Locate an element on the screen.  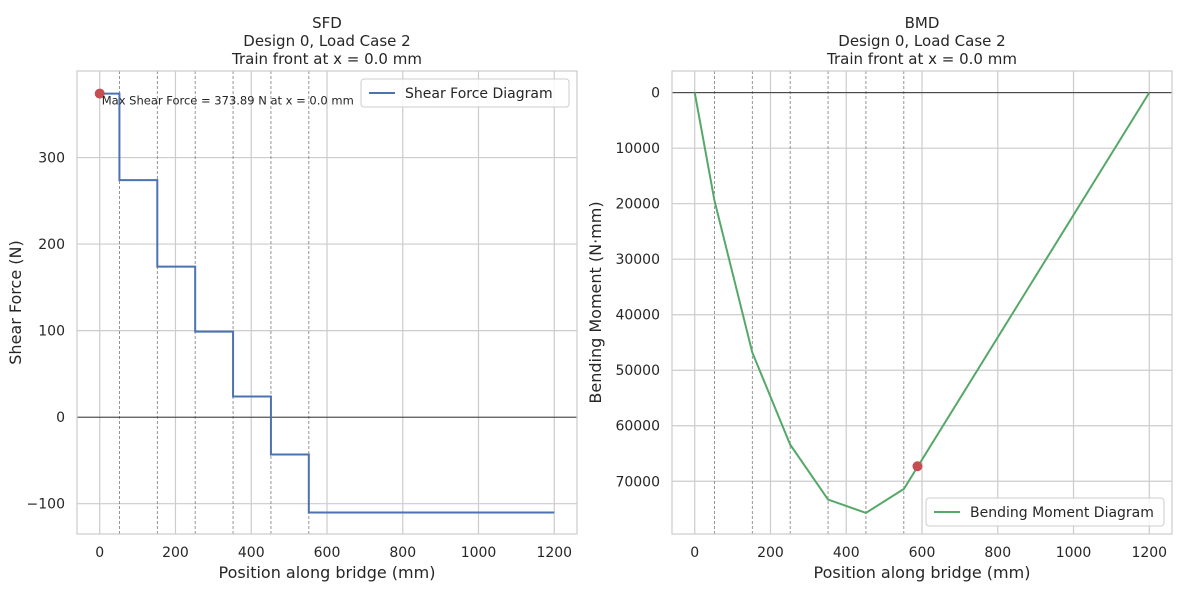
bmd-y-tick-40000: 40000 is located at coordinates (637, 316).